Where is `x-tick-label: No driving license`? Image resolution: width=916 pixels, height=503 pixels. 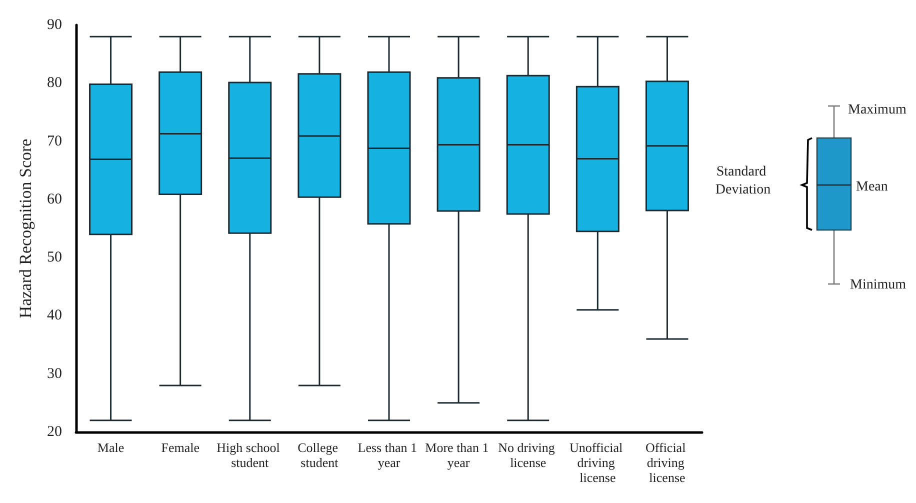
x-tick-label: No driving license is located at coordinates (528, 455).